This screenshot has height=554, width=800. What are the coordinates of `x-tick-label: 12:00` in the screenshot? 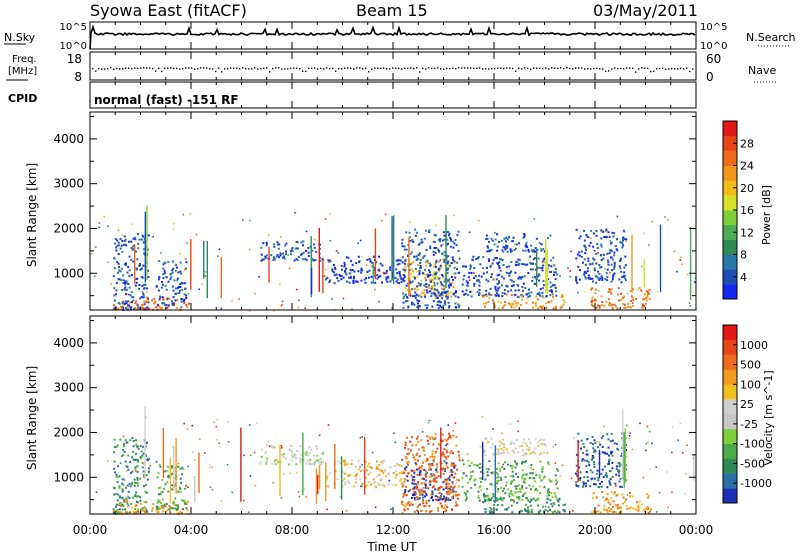 It's located at (393, 530).